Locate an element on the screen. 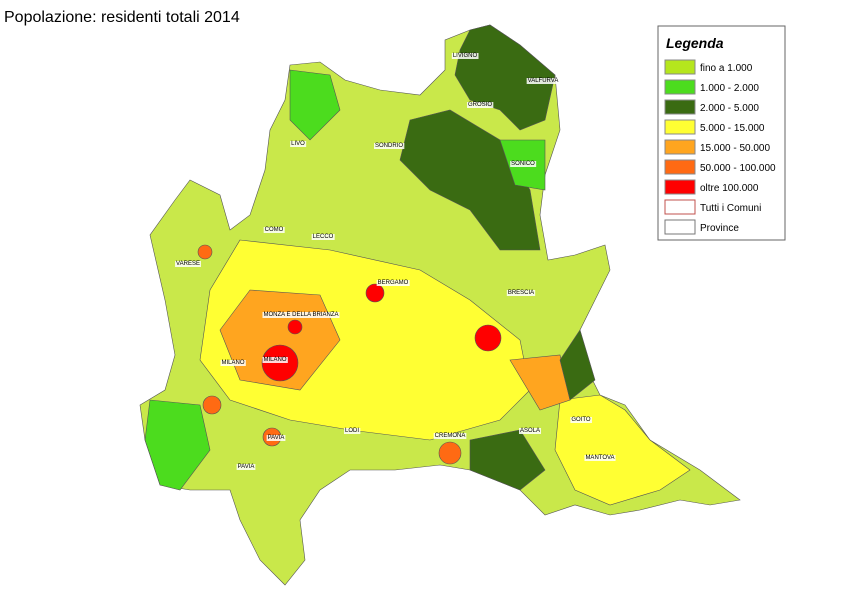 This screenshot has width=850, height=593. zone-dark-north is located at coordinates (505, 77).